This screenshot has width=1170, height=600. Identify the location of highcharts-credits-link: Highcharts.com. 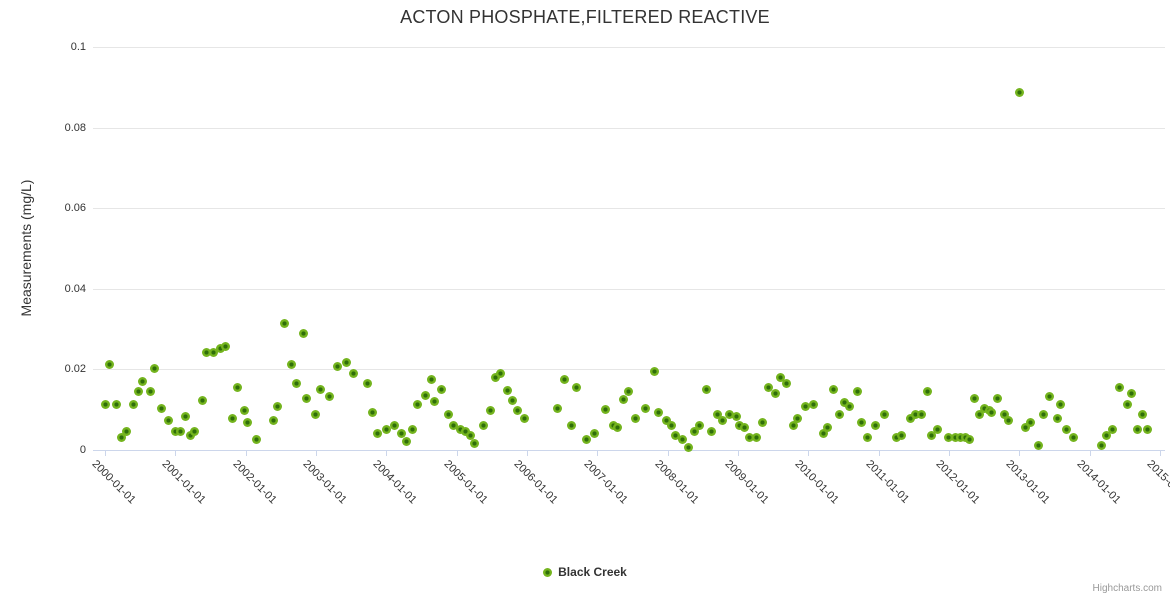
(1127, 588).